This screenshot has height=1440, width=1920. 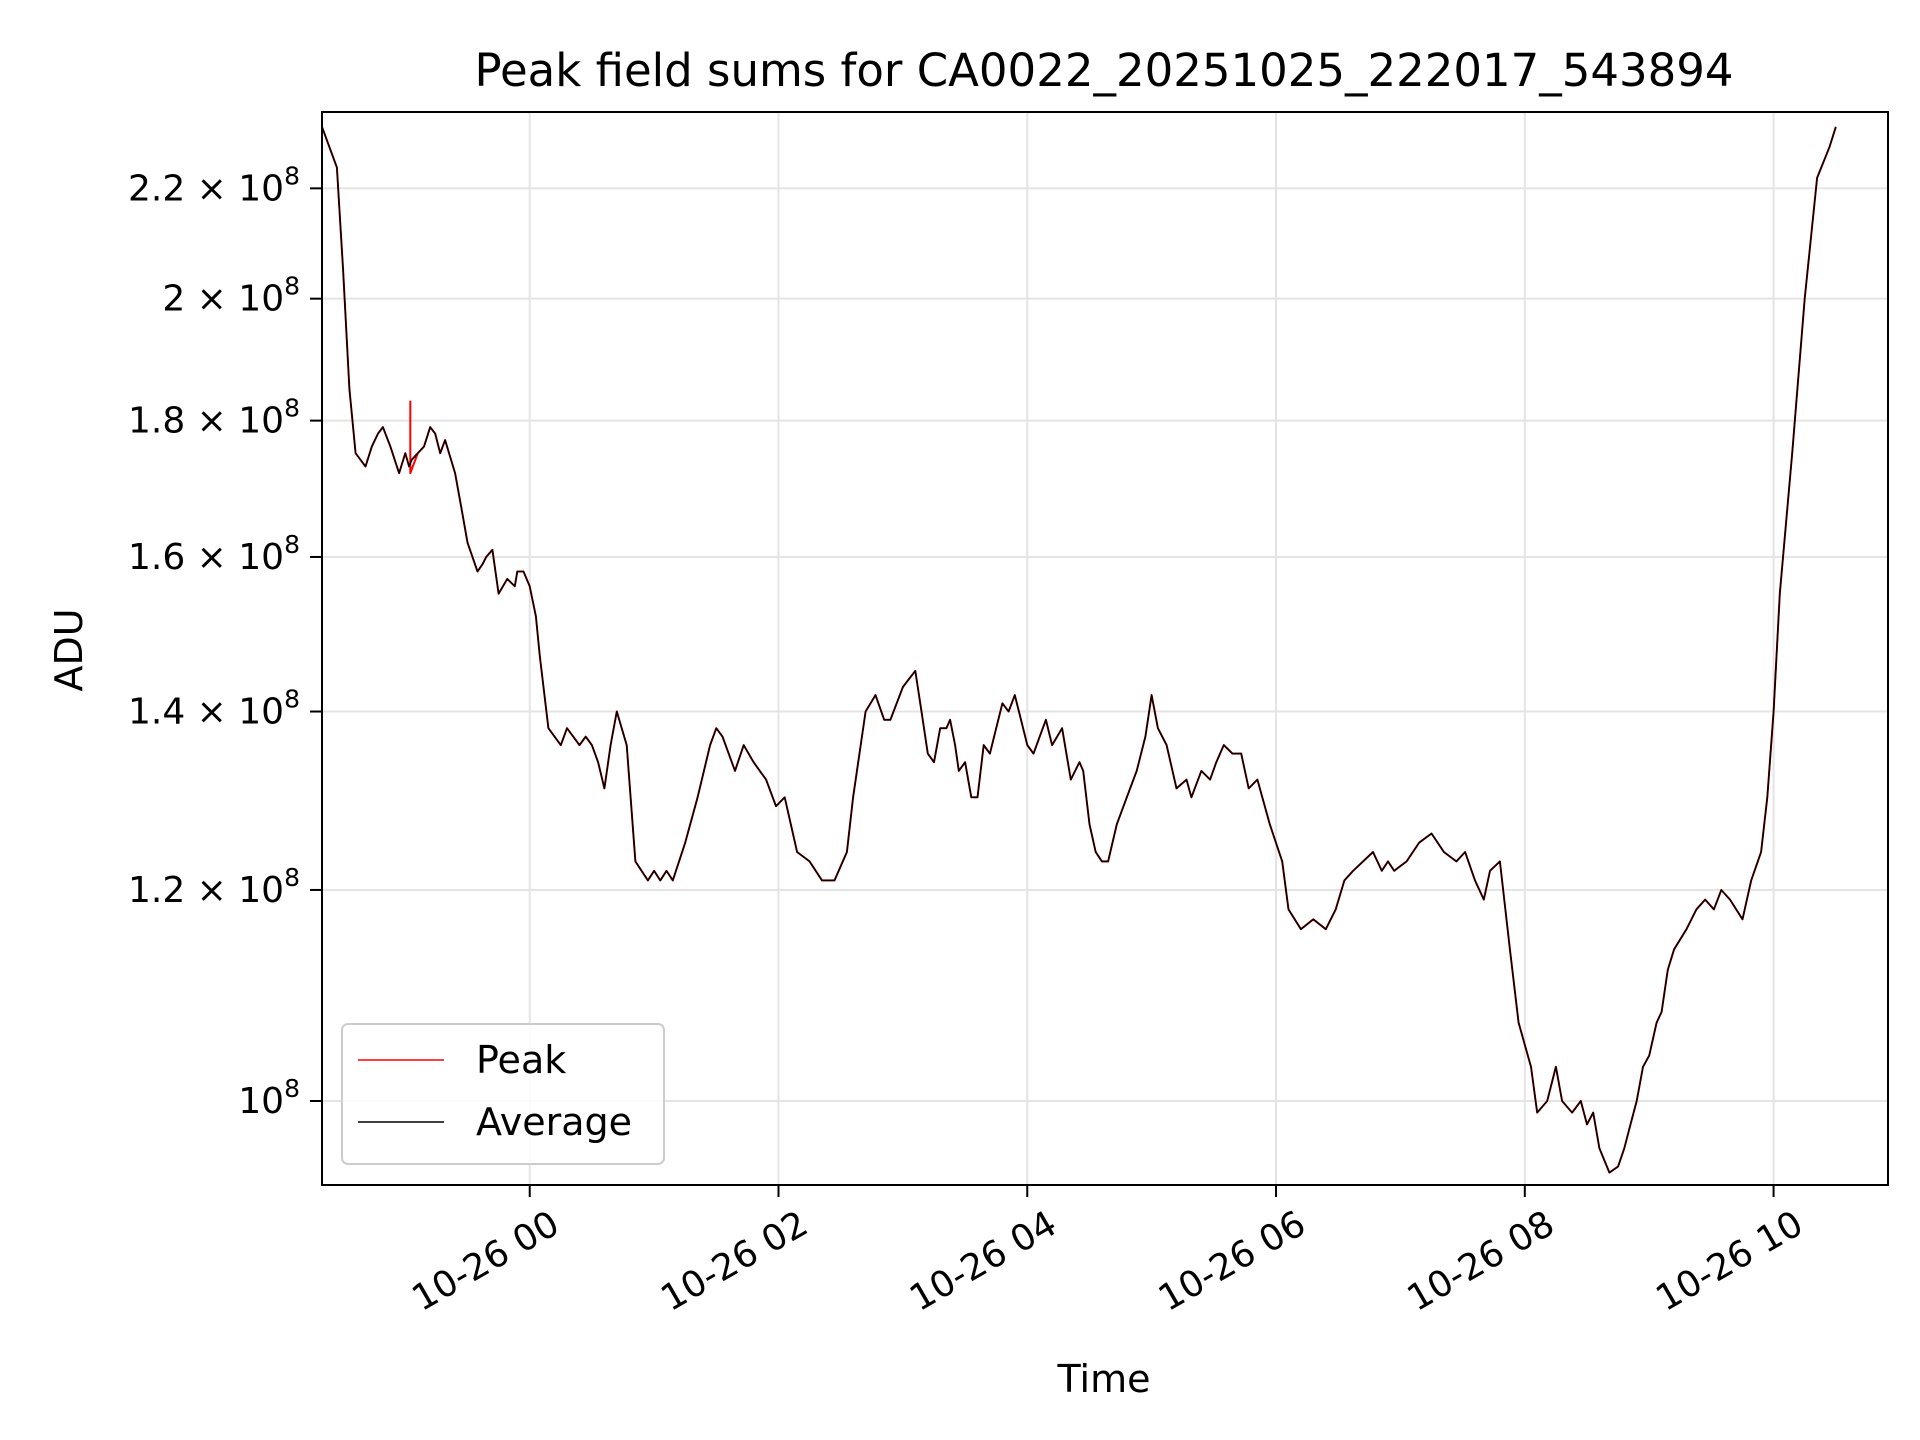 What do you see at coordinates (206, 890) in the screenshot?
I see `y-tick-base: 1.2 × 10` at bounding box center [206, 890].